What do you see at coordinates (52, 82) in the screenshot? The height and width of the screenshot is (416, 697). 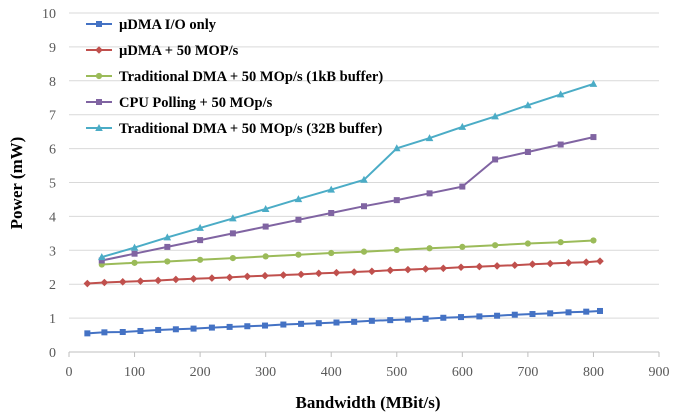 I see `y-tick-label: 8` at bounding box center [52, 82].